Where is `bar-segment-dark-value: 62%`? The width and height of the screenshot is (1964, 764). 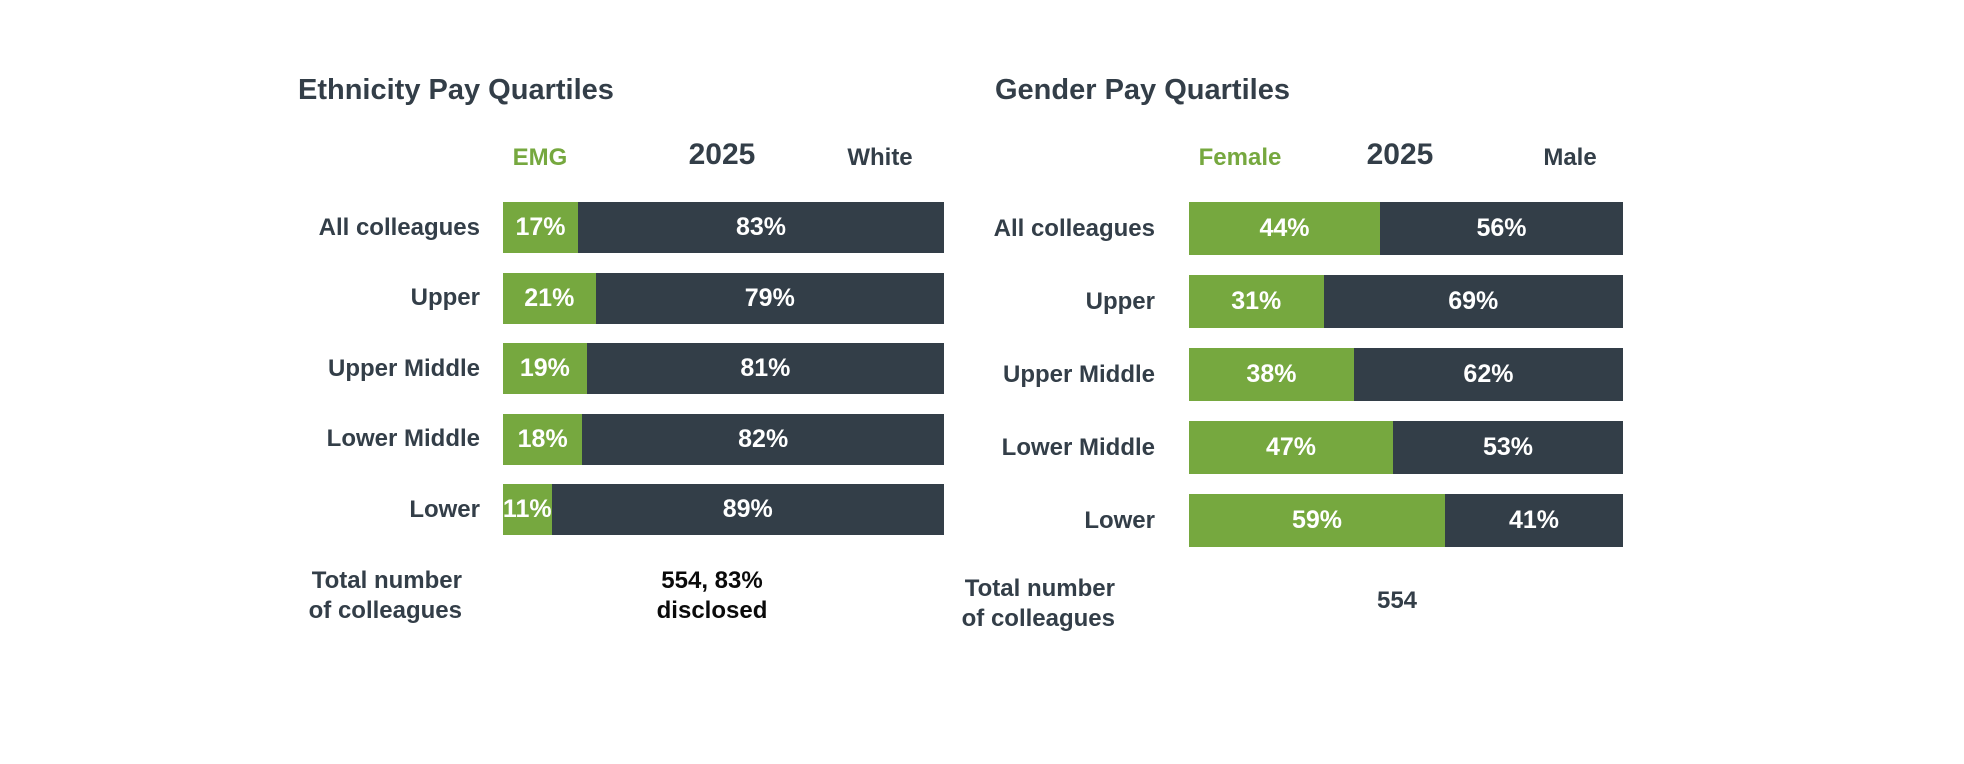
bar-segment-dark-value: 62% is located at coordinates (1488, 374).